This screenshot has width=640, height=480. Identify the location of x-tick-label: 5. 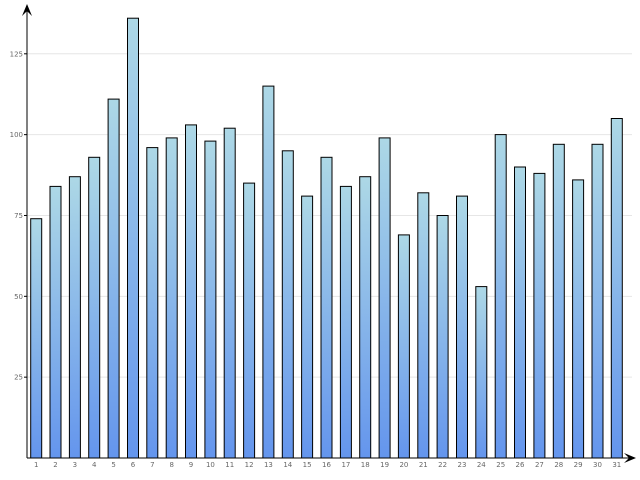
(113, 465).